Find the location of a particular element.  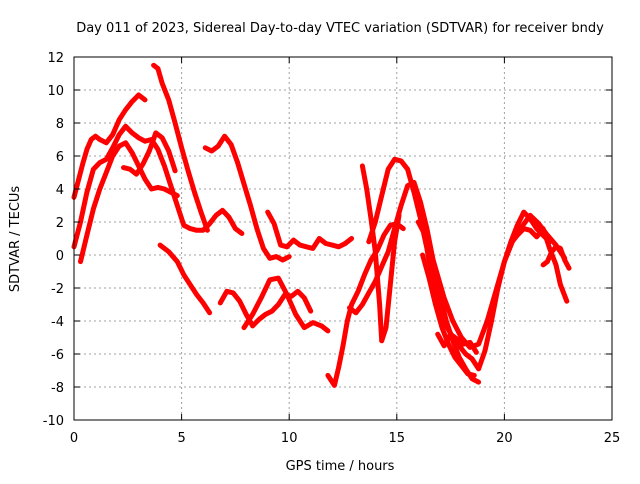

y-axis-label: SDTVAR / TECUs is located at coordinates (15, 239).